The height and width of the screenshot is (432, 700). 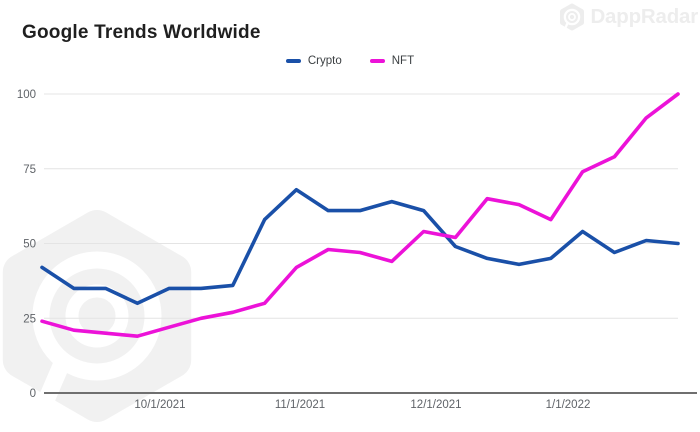 What do you see at coordinates (377, 61) in the screenshot?
I see `nft-series-swatch` at bounding box center [377, 61].